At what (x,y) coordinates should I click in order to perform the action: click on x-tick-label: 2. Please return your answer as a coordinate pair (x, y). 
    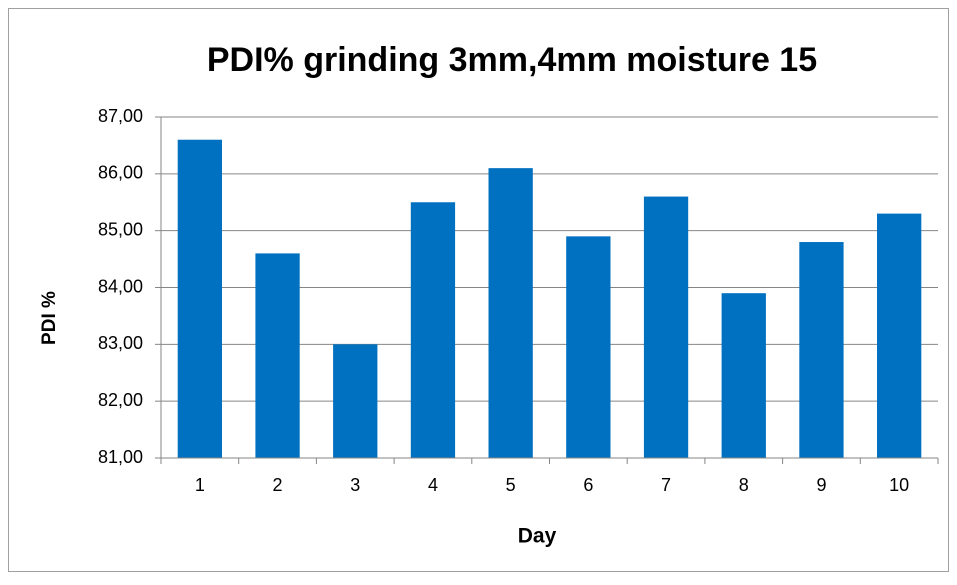
    Looking at the image, I should click on (278, 485).